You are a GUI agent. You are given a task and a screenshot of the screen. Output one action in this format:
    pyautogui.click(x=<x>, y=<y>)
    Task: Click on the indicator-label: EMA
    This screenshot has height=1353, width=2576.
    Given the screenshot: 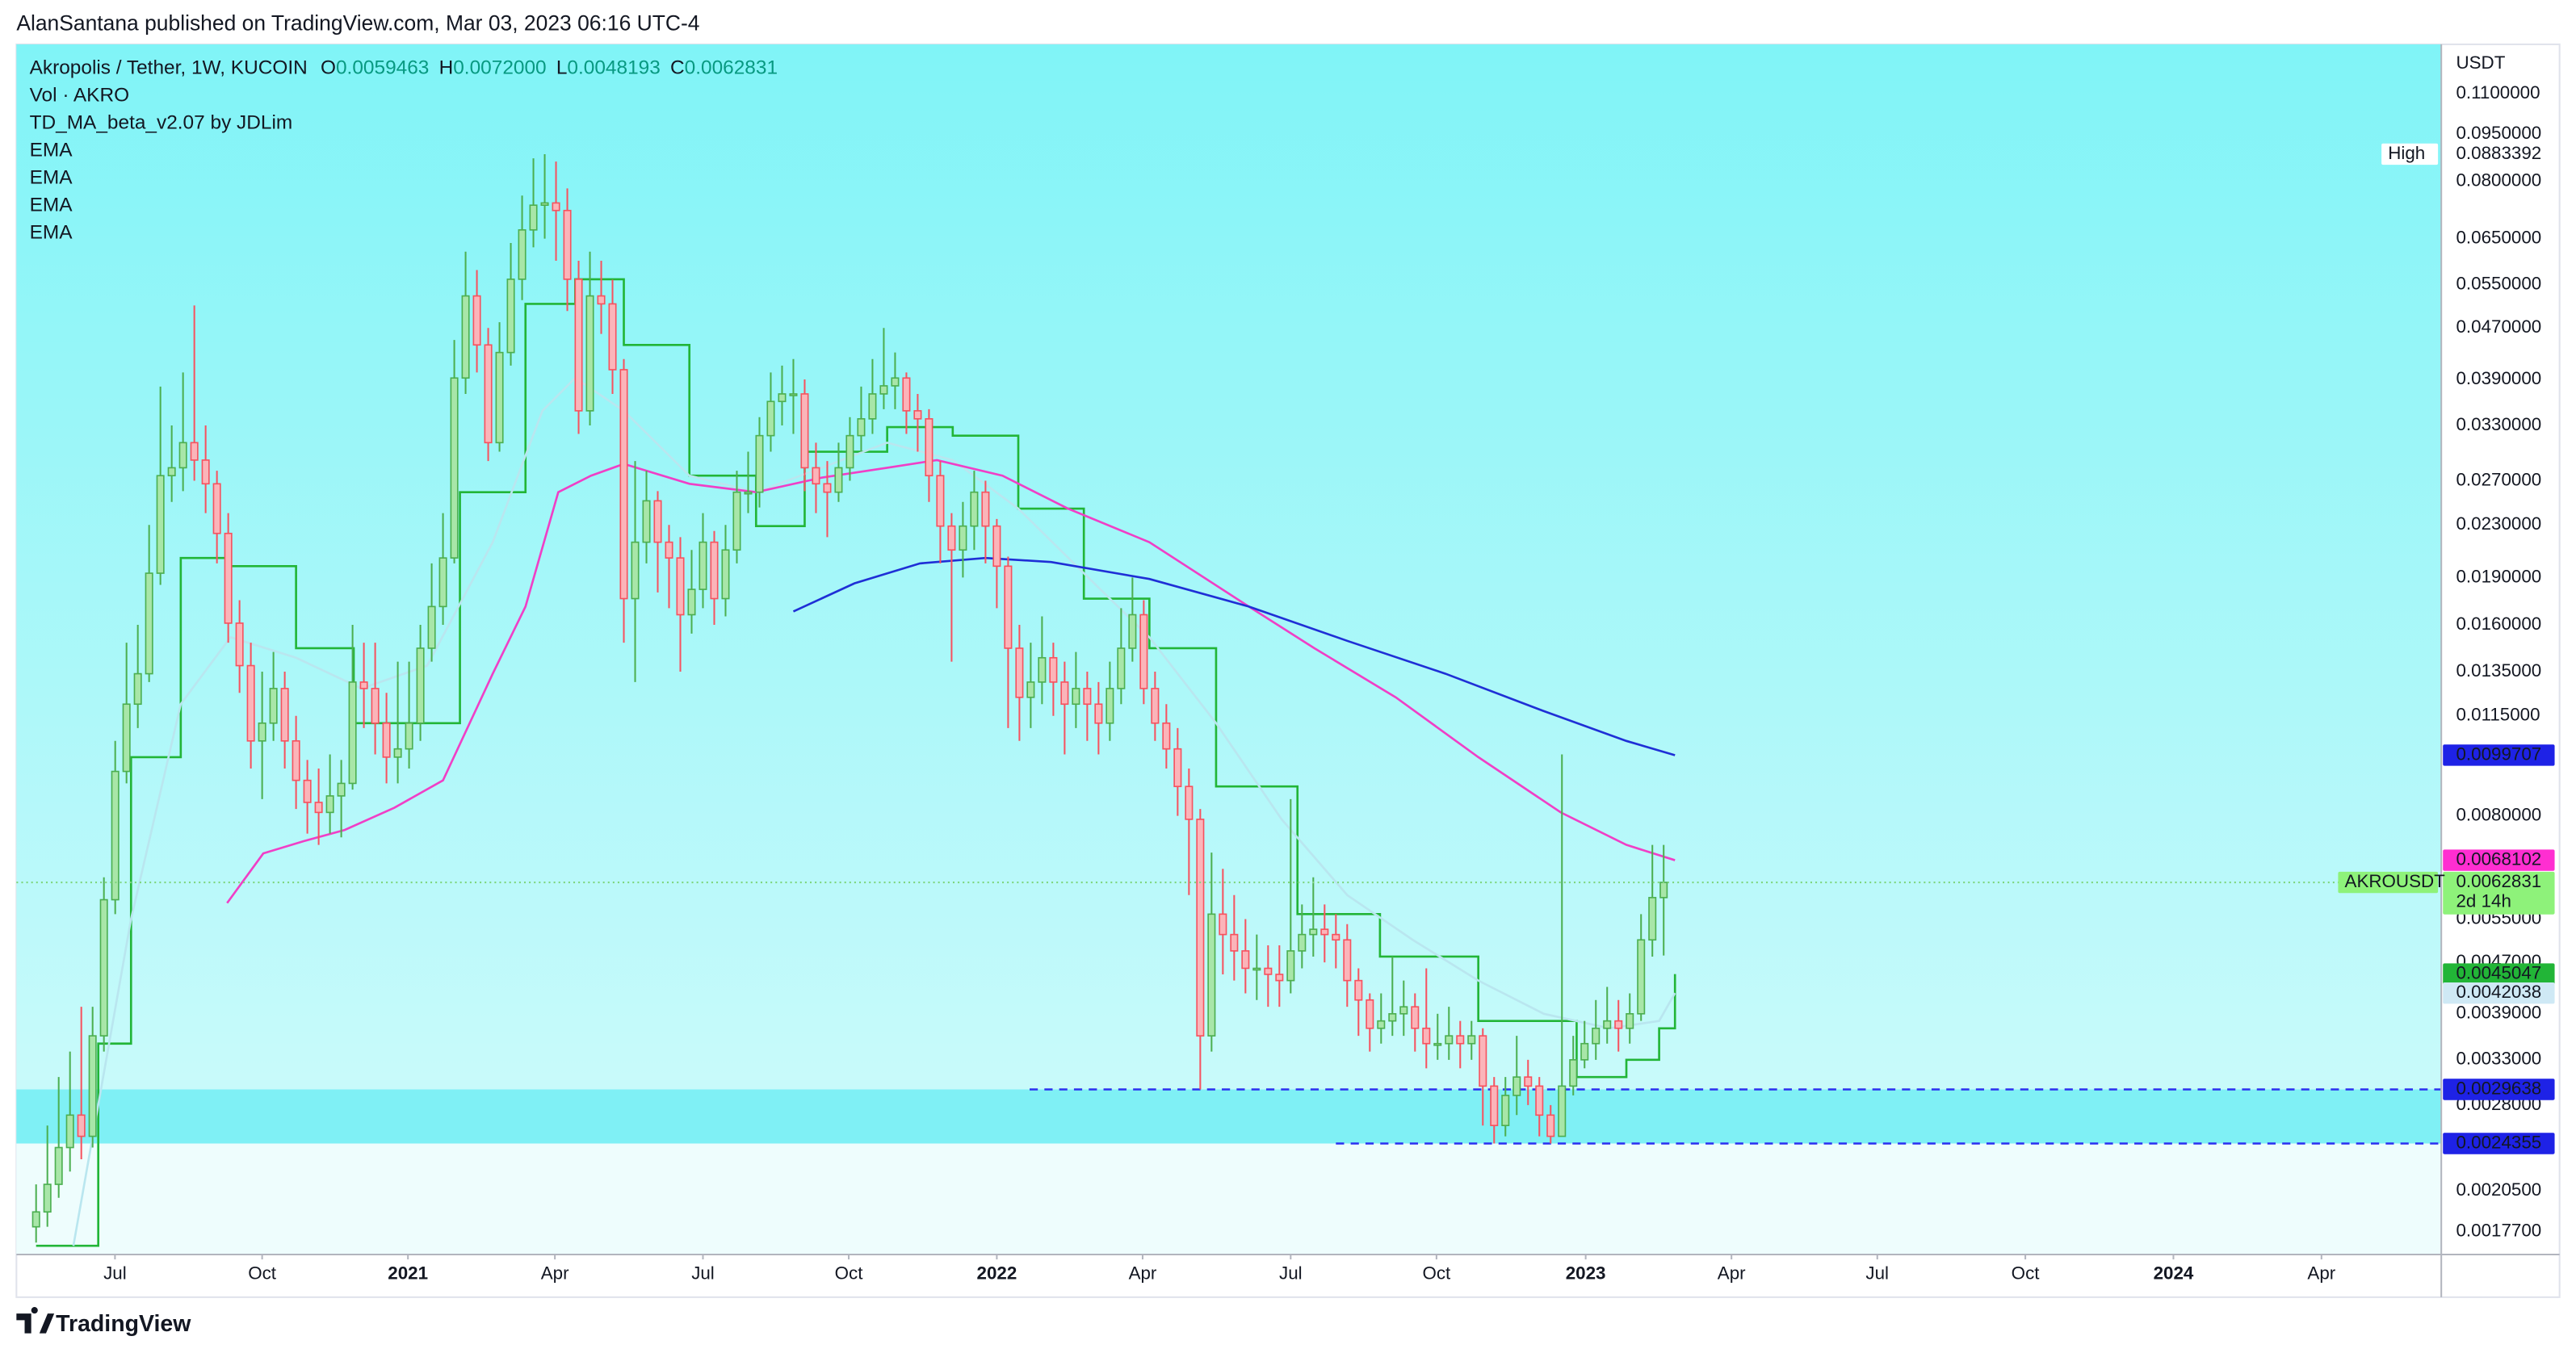 What is the action you would take?
    pyautogui.click(x=51, y=205)
    